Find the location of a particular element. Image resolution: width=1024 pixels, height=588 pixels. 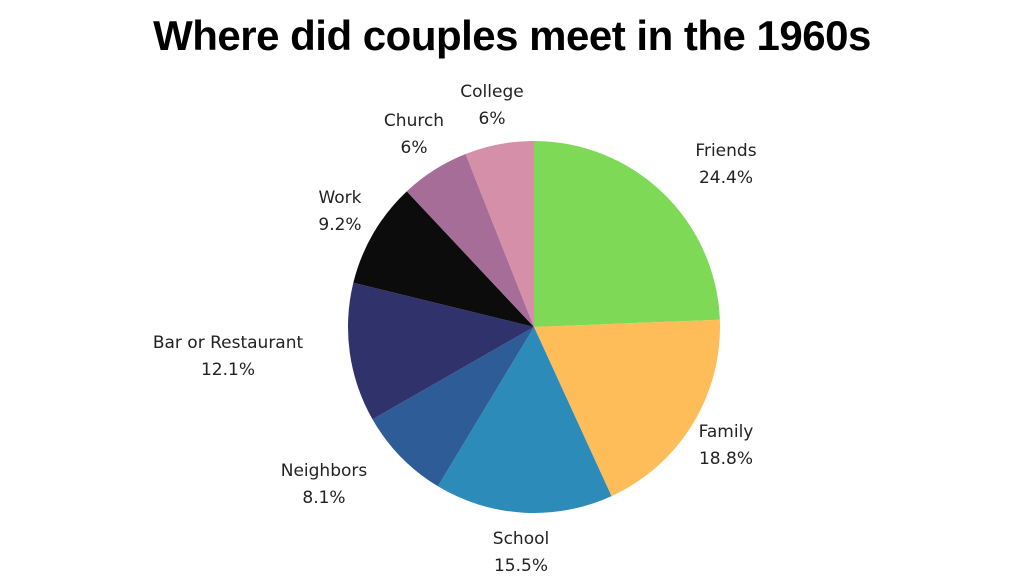

slice-label-name: Friends is located at coordinates (726, 151).